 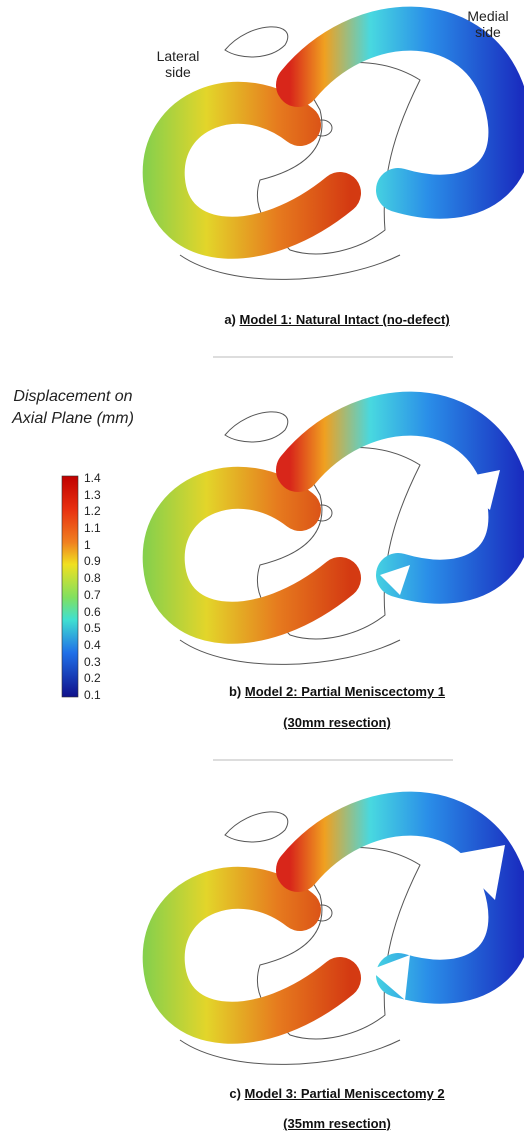 What do you see at coordinates (92, 628) in the screenshot?
I see `color-bar-tick-label: 0.5` at bounding box center [92, 628].